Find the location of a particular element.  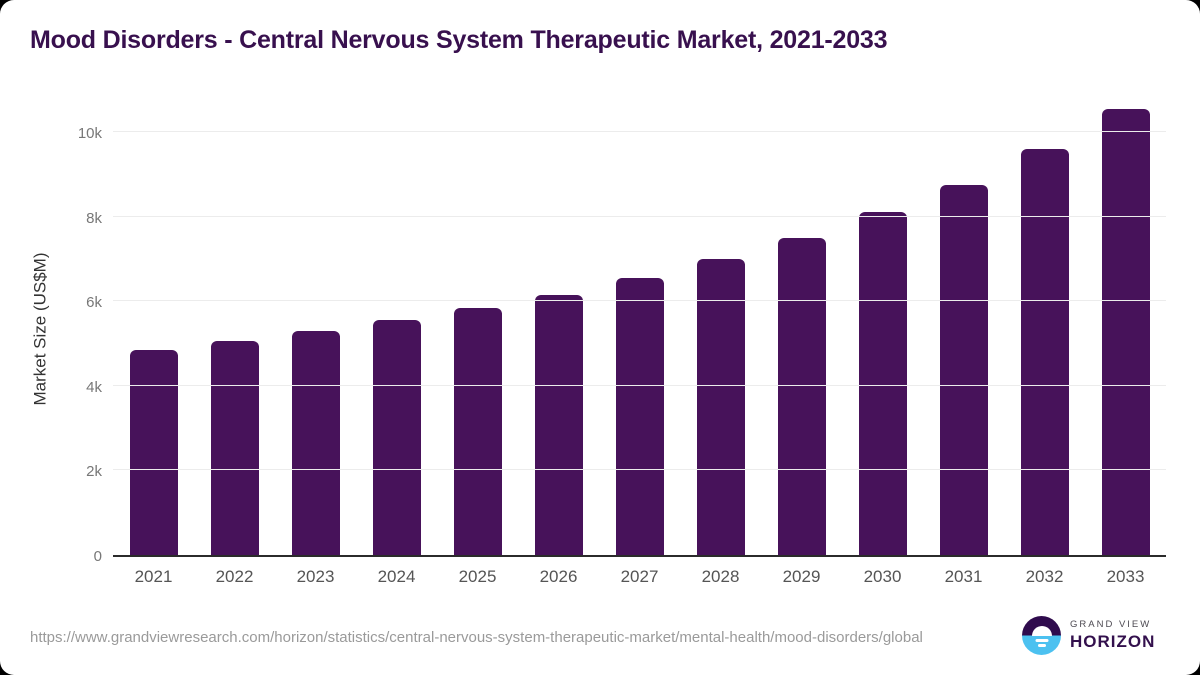

bar-slot-2029 is located at coordinates (801, 327).